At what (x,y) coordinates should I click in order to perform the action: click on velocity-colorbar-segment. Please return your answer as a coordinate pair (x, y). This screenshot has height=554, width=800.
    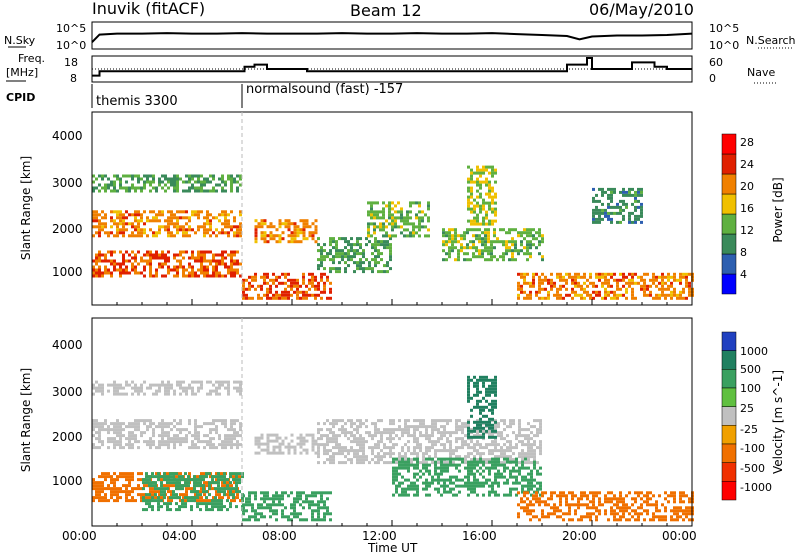
    Looking at the image, I should click on (729, 379).